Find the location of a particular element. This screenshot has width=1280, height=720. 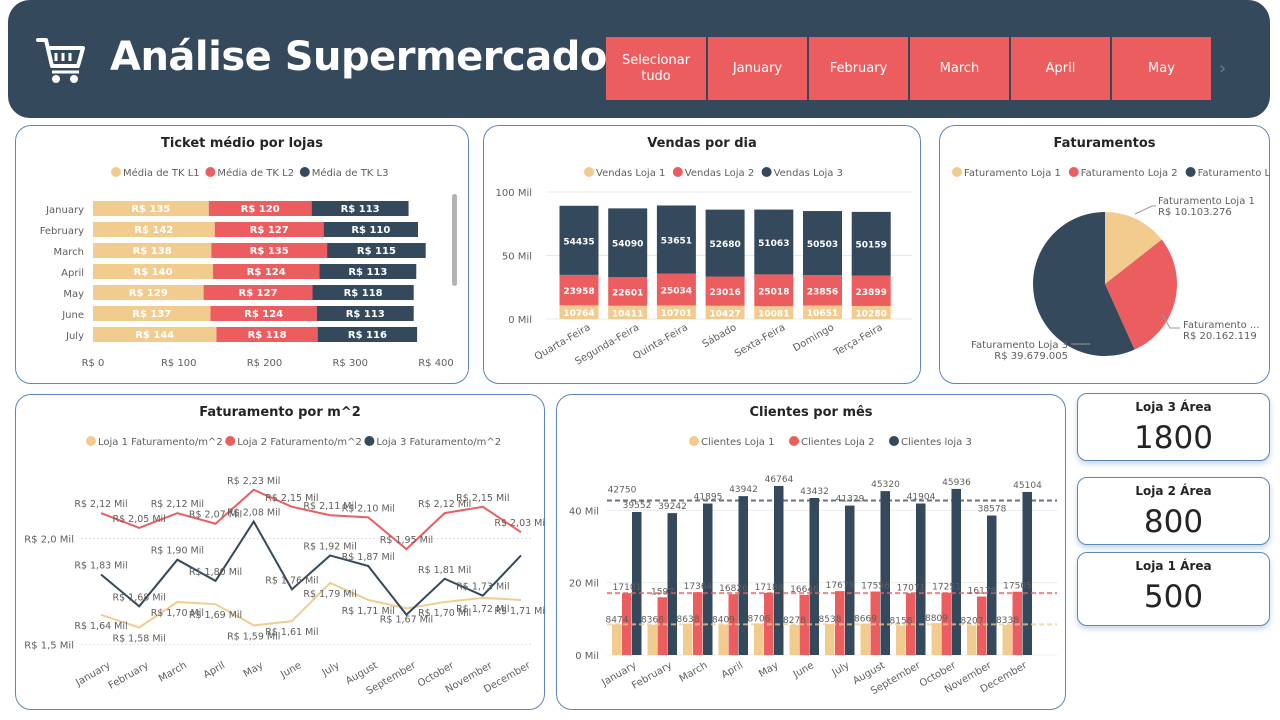

data-label: R$ 137 is located at coordinates (151, 314).